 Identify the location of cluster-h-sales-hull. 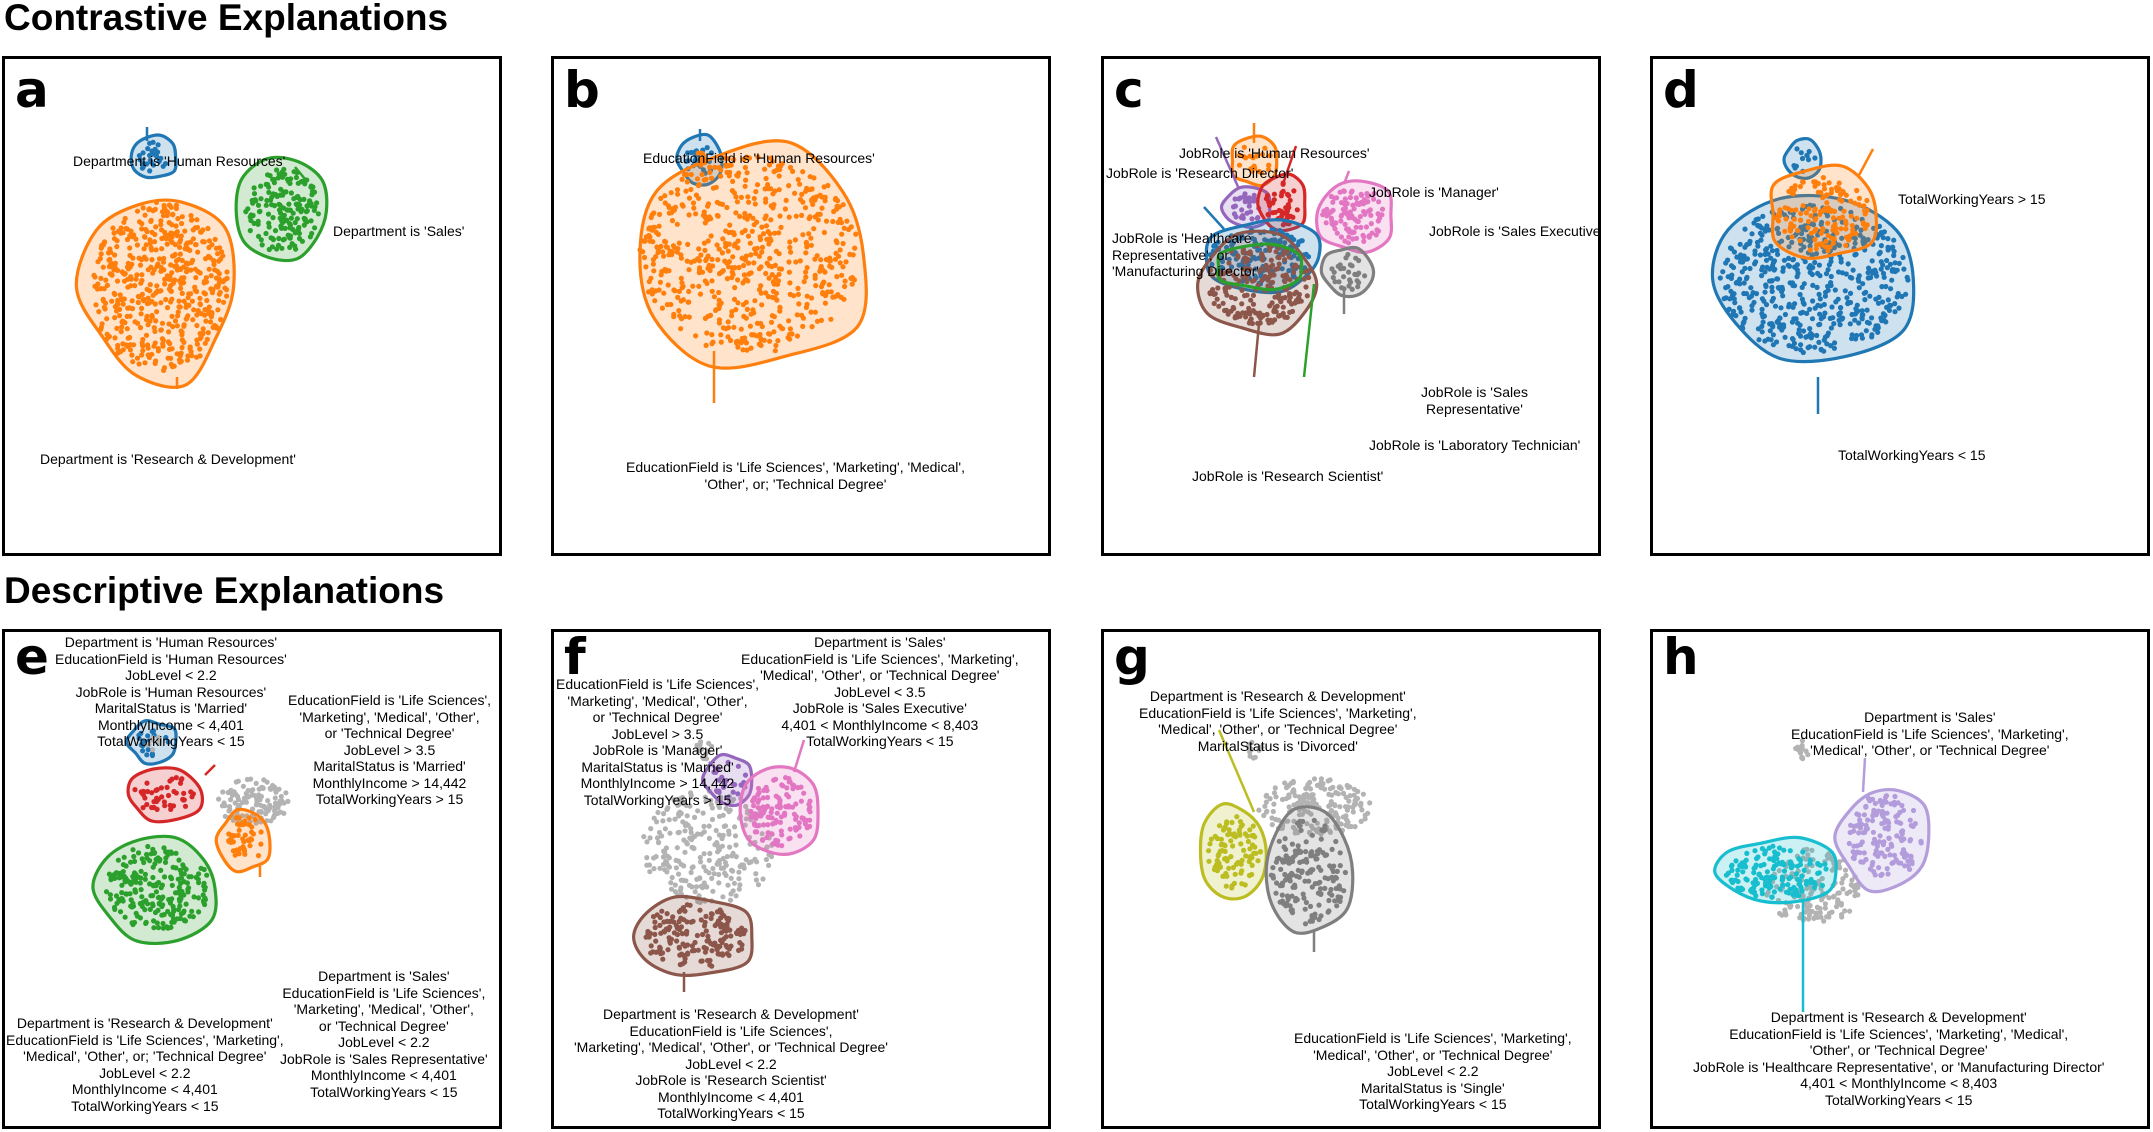
(1882, 841).